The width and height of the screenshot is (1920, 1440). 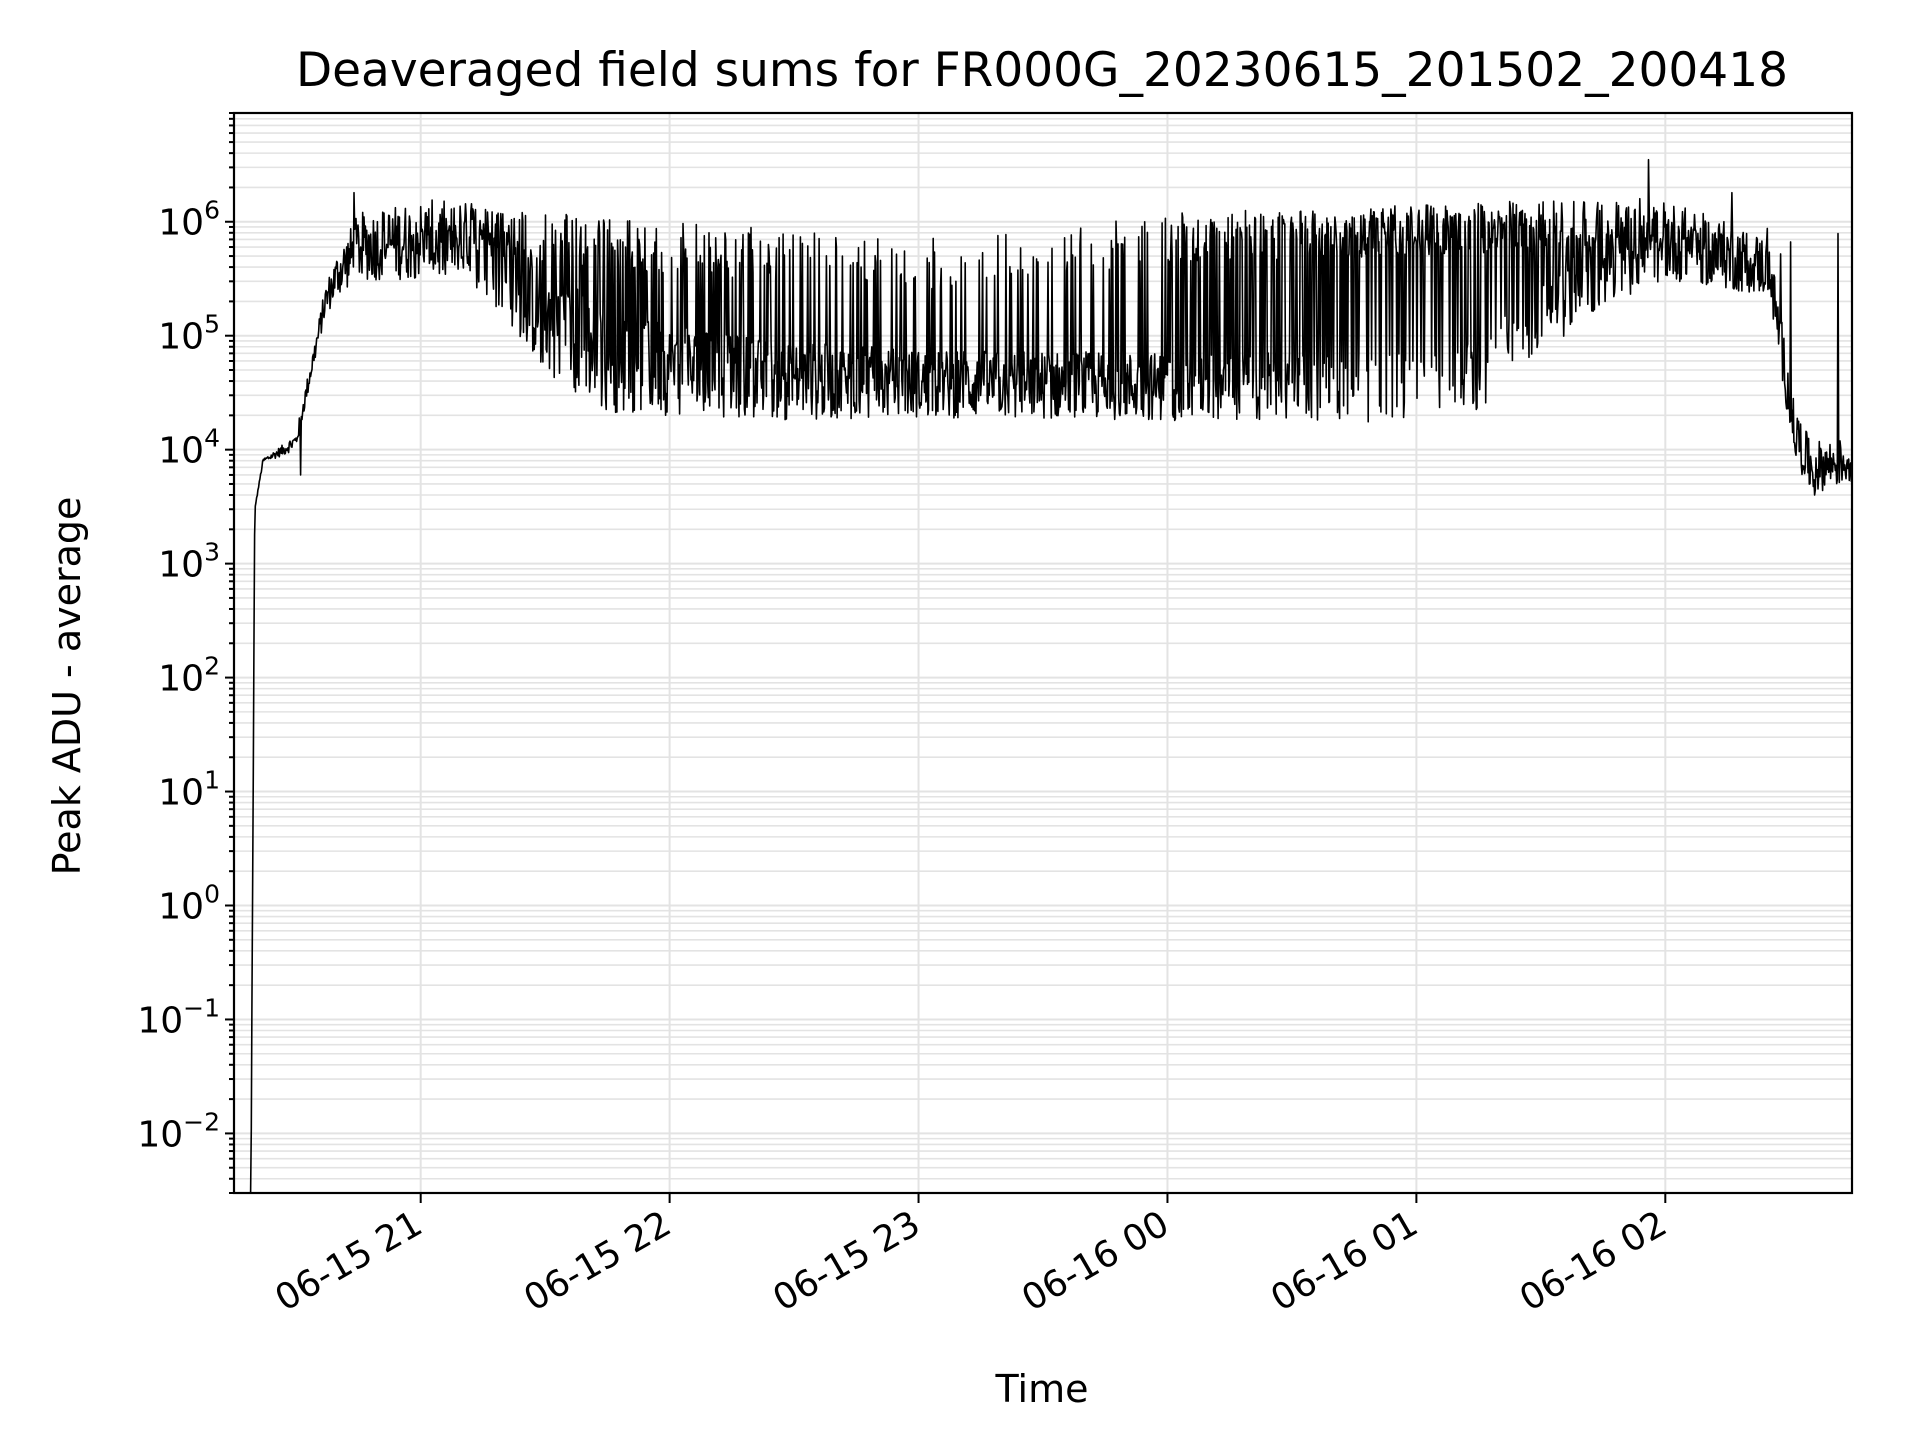 What do you see at coordinates (189, 903) in the screenshot?
I see `y-tick-label: 10⁰` at bounding box center [189, 903].